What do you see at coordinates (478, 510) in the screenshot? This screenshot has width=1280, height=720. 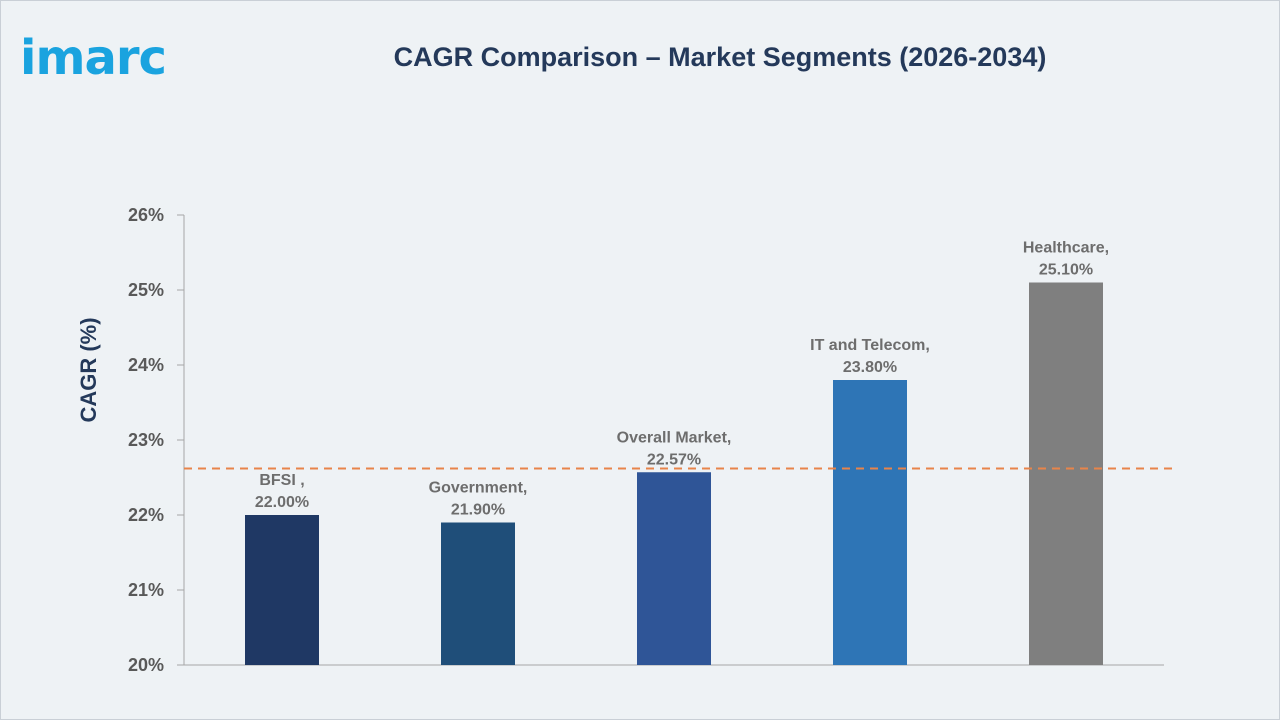 I see `data-label-value: 21.90%` at bounding box center [478, 510].